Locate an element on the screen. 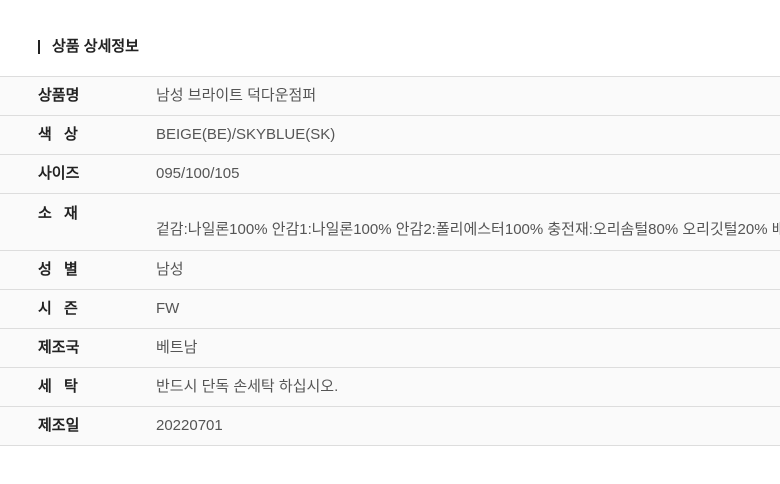 The image size is (780, 484). table-row: 상품명 남성 브라이트 덕다운점퍼 is located at coordinates (390, 96).